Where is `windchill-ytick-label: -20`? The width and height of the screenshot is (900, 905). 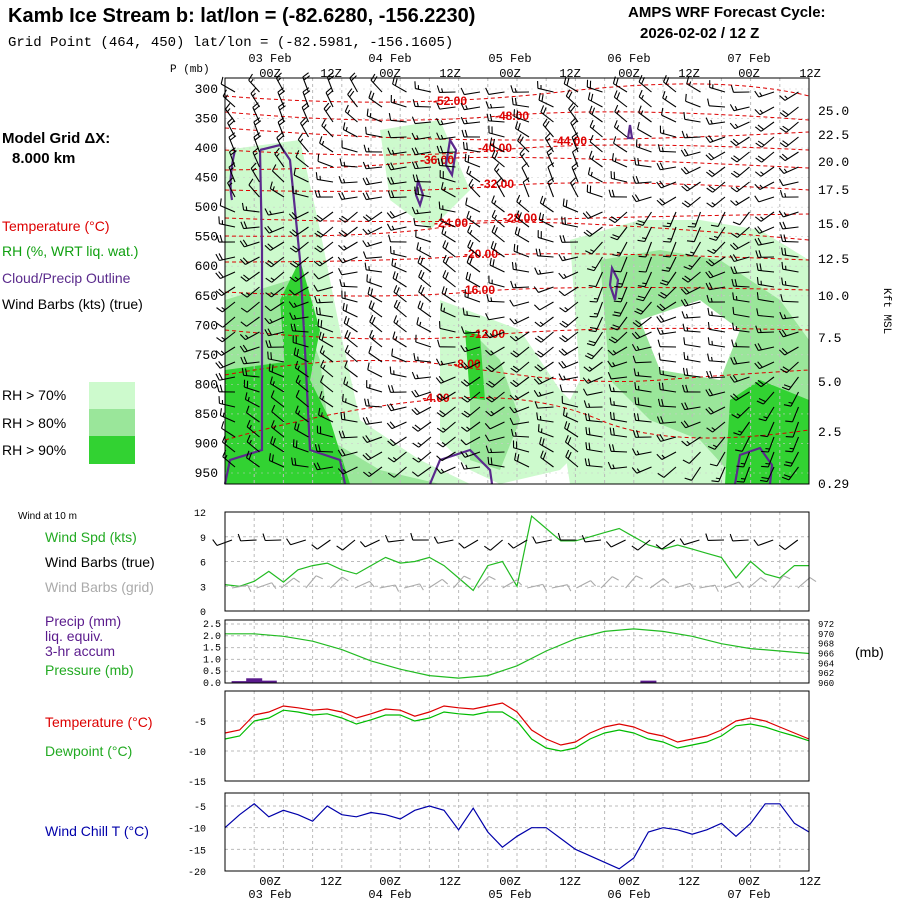 windchill-ytick-label: -20 is located at coordinates (197, 873).